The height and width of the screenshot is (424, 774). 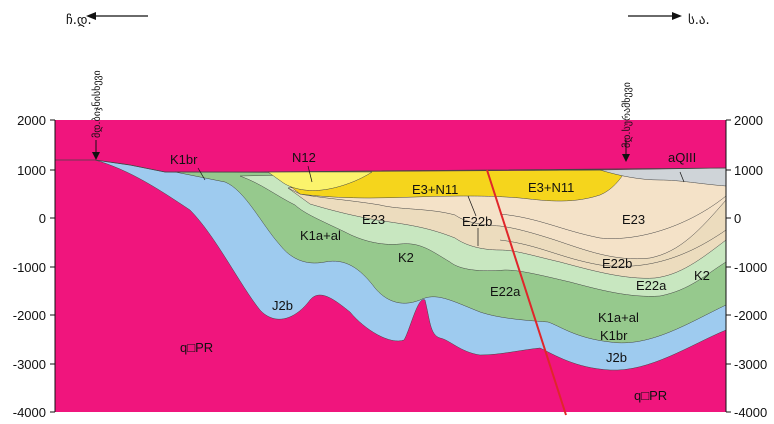 What do you see at coordinates (616, 357) in the screenshot?
I see `label-j2b-right: J2b` at bounding box center [616, 357].